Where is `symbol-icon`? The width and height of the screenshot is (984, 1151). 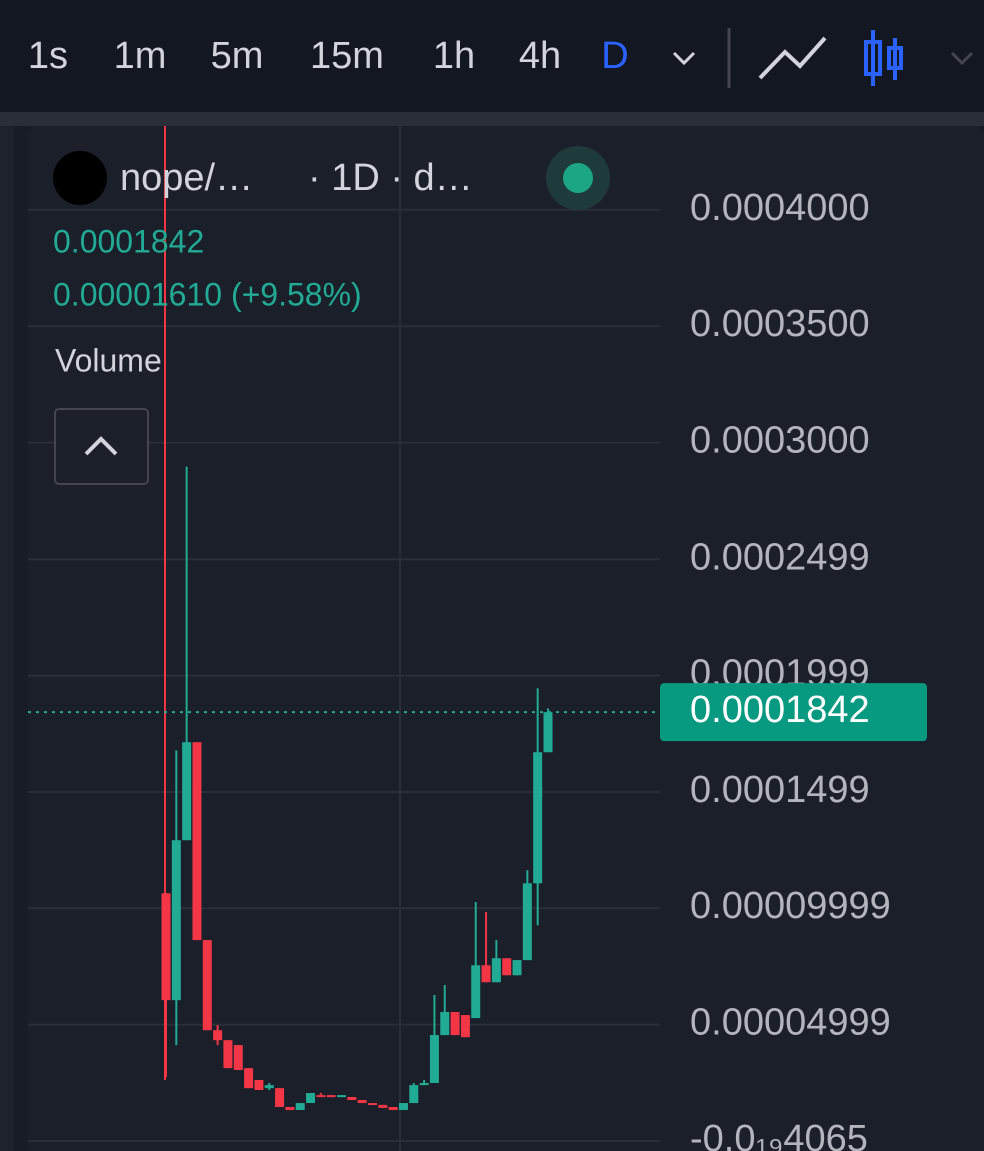
symbol-icon is located at coordinates (80, 178).